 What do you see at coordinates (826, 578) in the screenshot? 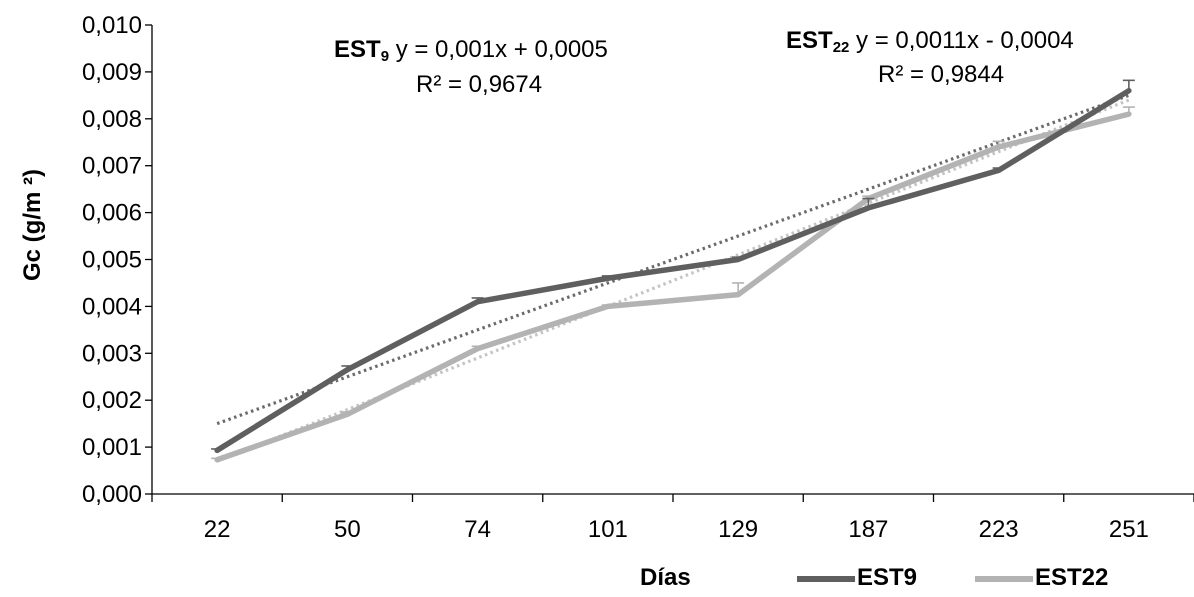
I see `legend-swatch-est9` at bounding box center [826, 578].